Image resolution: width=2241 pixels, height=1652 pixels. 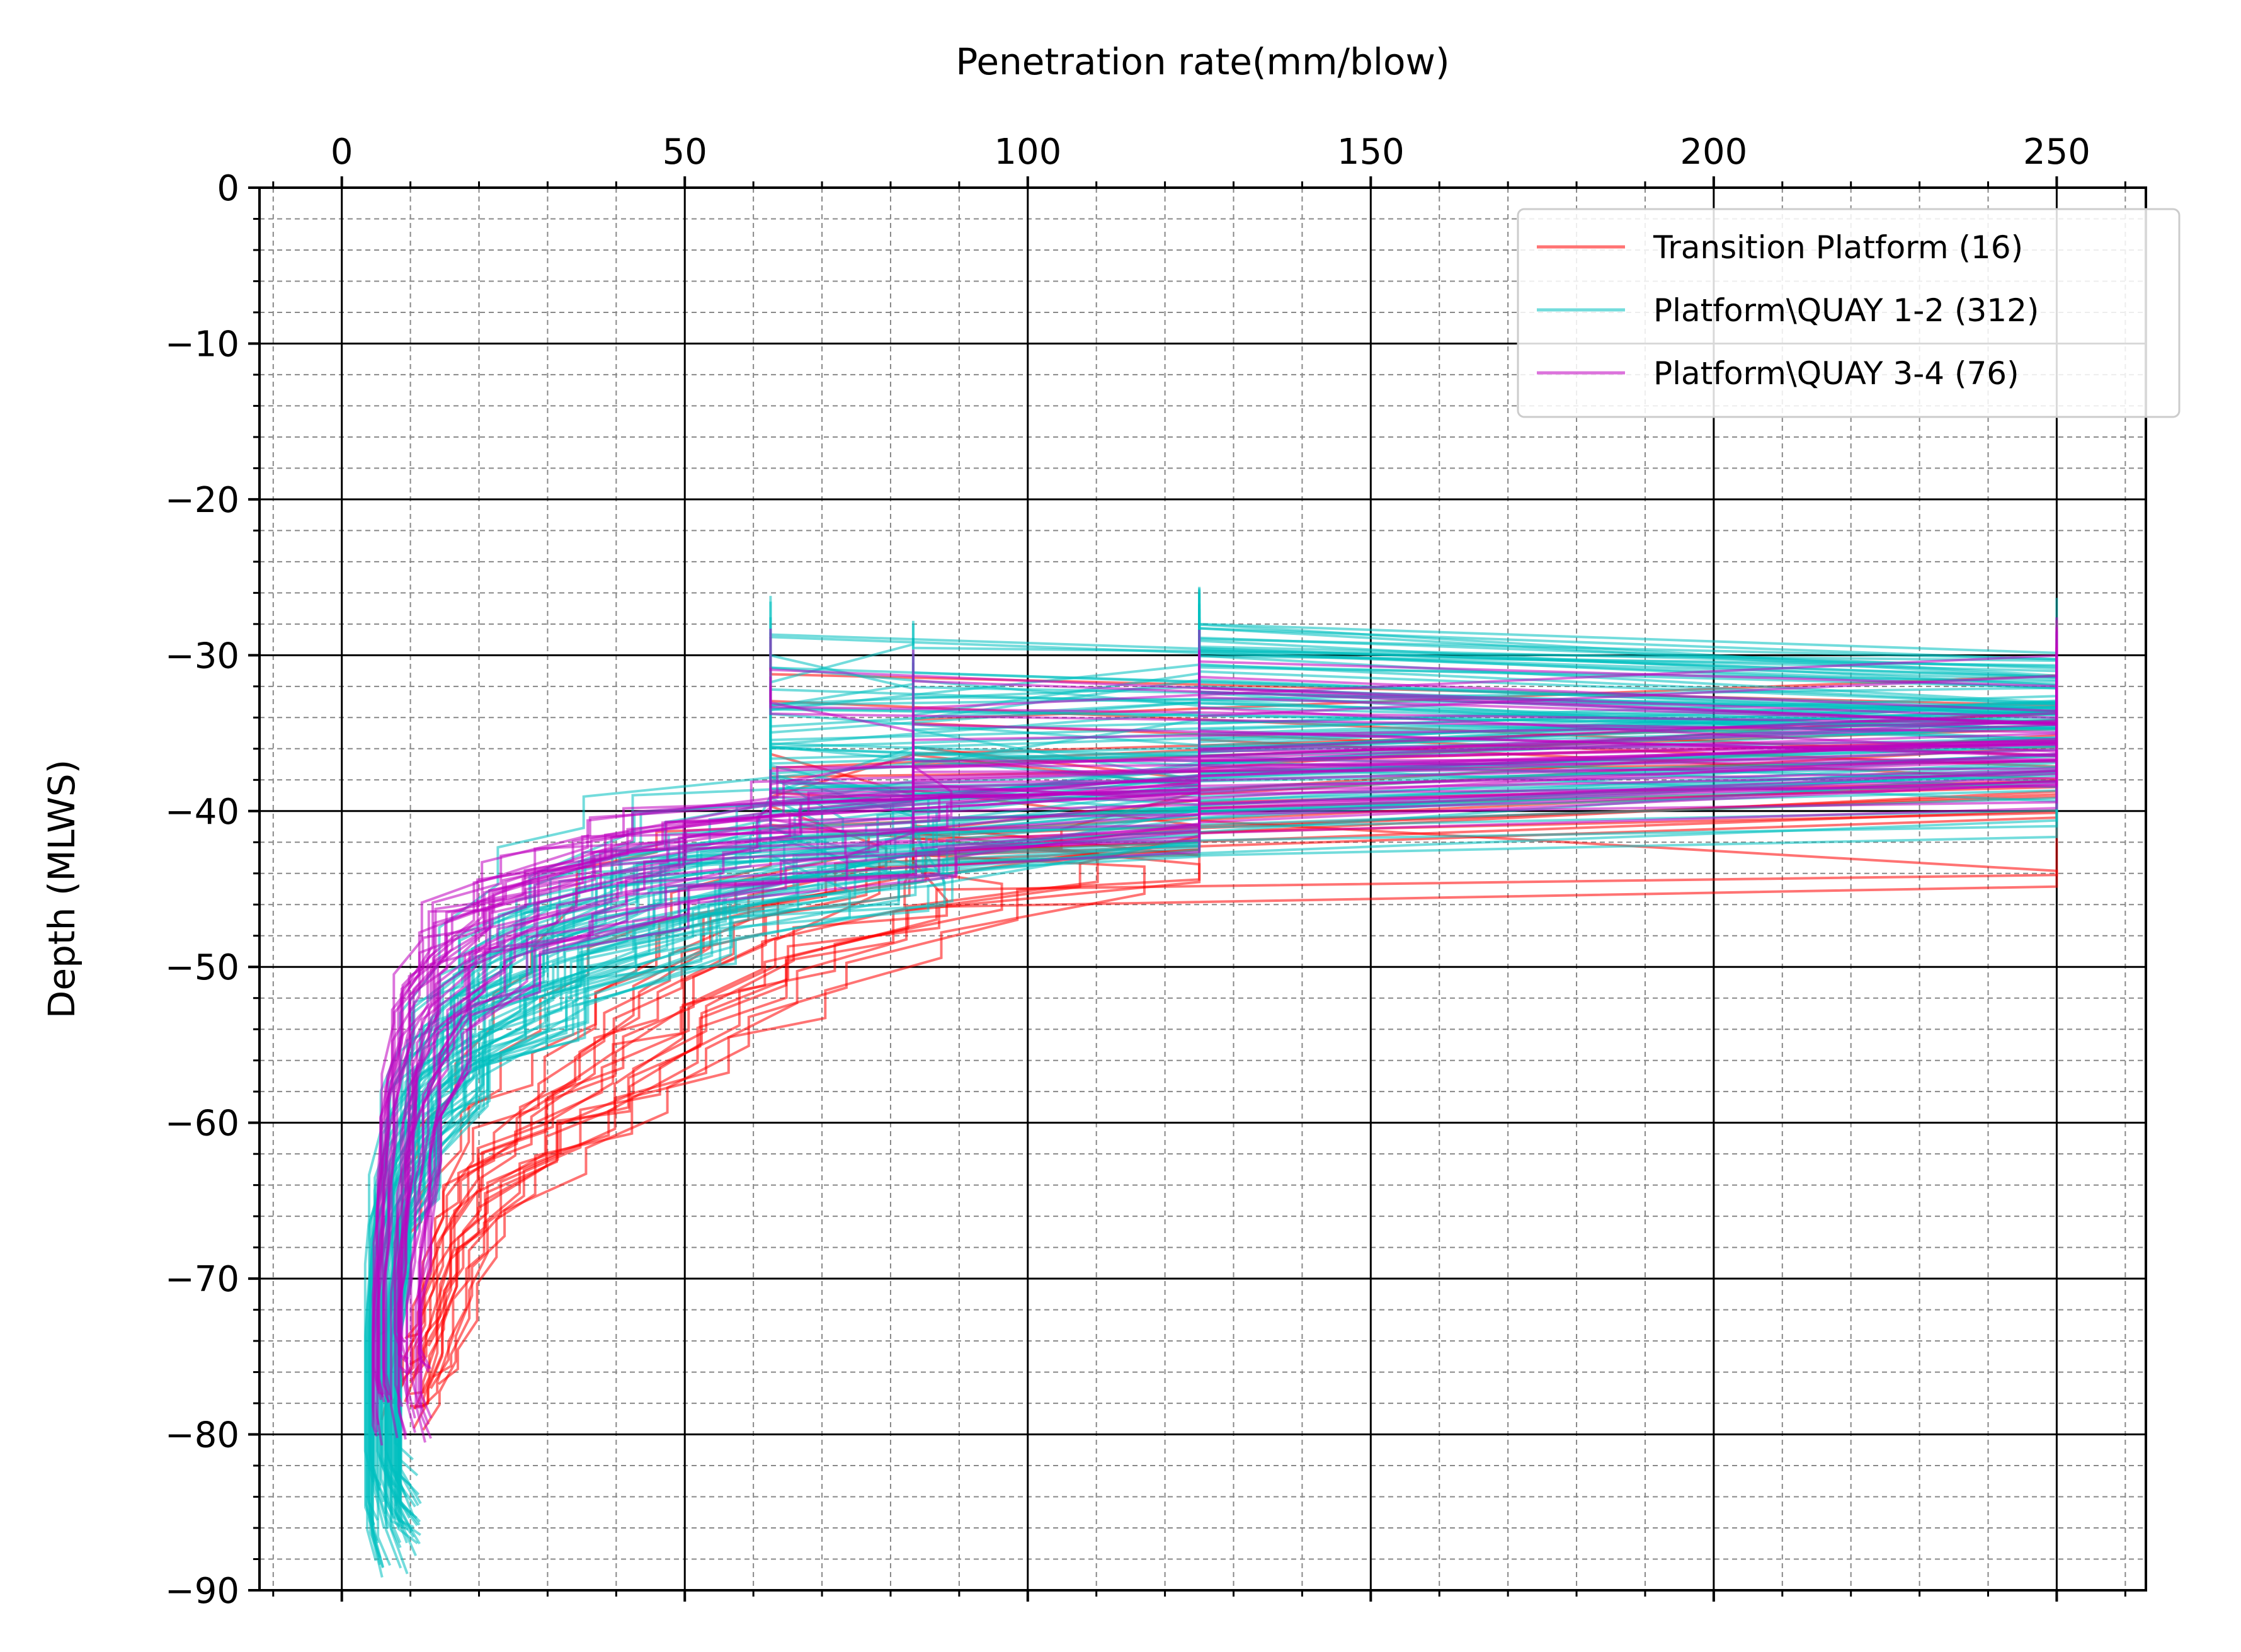 I want to click on x-tick-label: 200, so click(x=1713, y=153).